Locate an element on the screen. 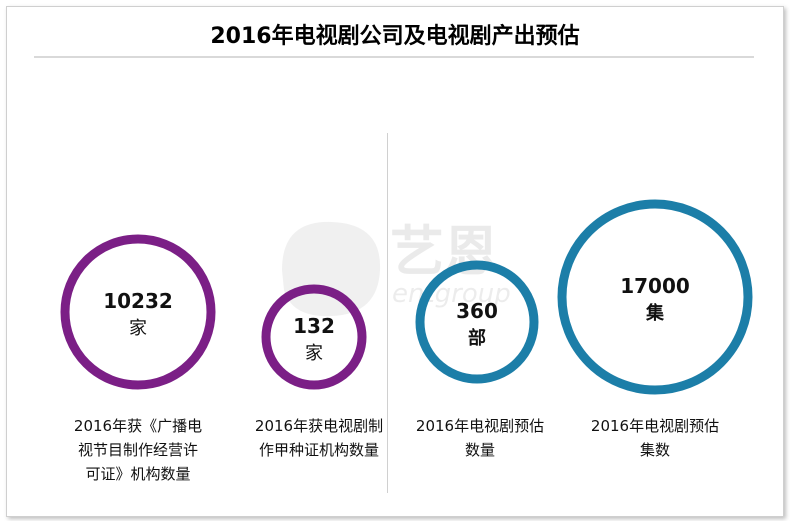 The width and height of the screenshot is (790, 521). bubble-label-line: 作甲种证机构数量 is located at coordinates (318, 450).